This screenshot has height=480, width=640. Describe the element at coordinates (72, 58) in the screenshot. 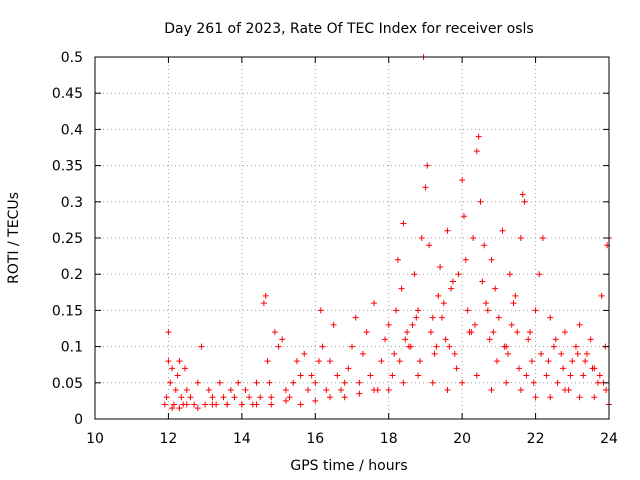

I see `y-tick-label: 0.5` at that location.